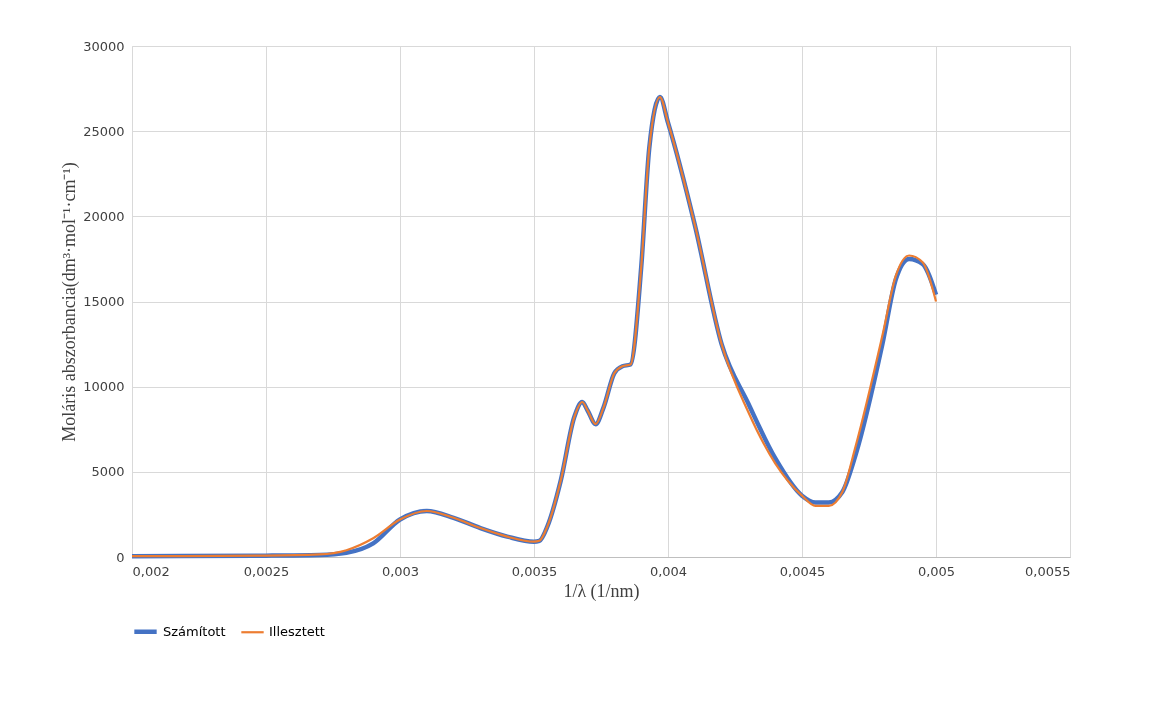 This screenshot has width=1153, height=722. Describe the element at coordinates (534, 571) in the screenshot. I see `x-tick-label: 0,0035` at that location.